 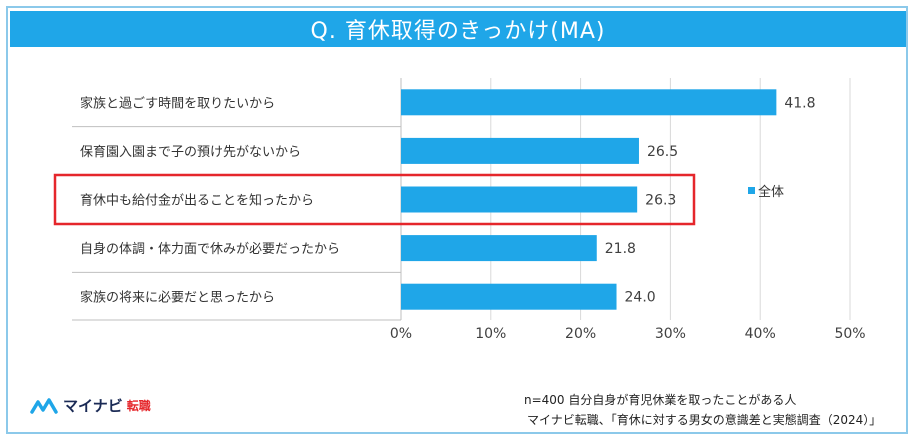 What do you see at coordinates (93, 406) in the screenshot?
I see `brand-name: マイナビ` at bounding box center [93, 406].